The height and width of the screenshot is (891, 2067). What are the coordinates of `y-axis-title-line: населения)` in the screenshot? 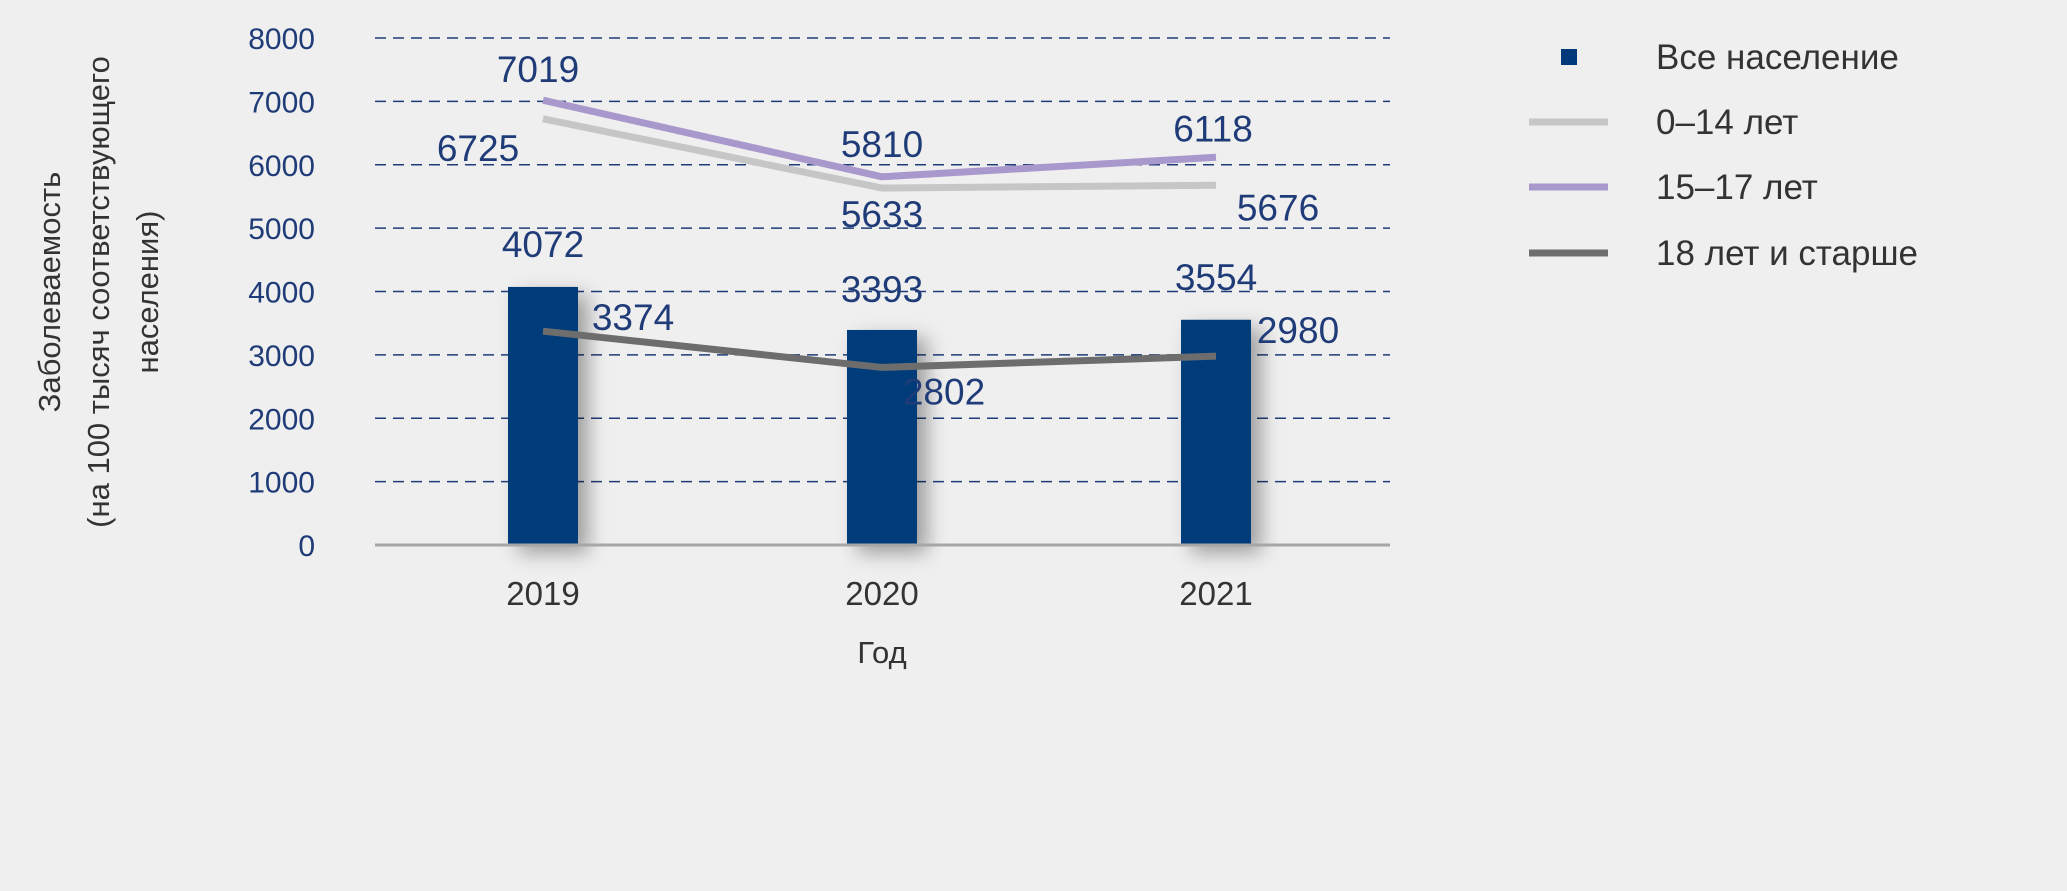 It's located at (147, 292).